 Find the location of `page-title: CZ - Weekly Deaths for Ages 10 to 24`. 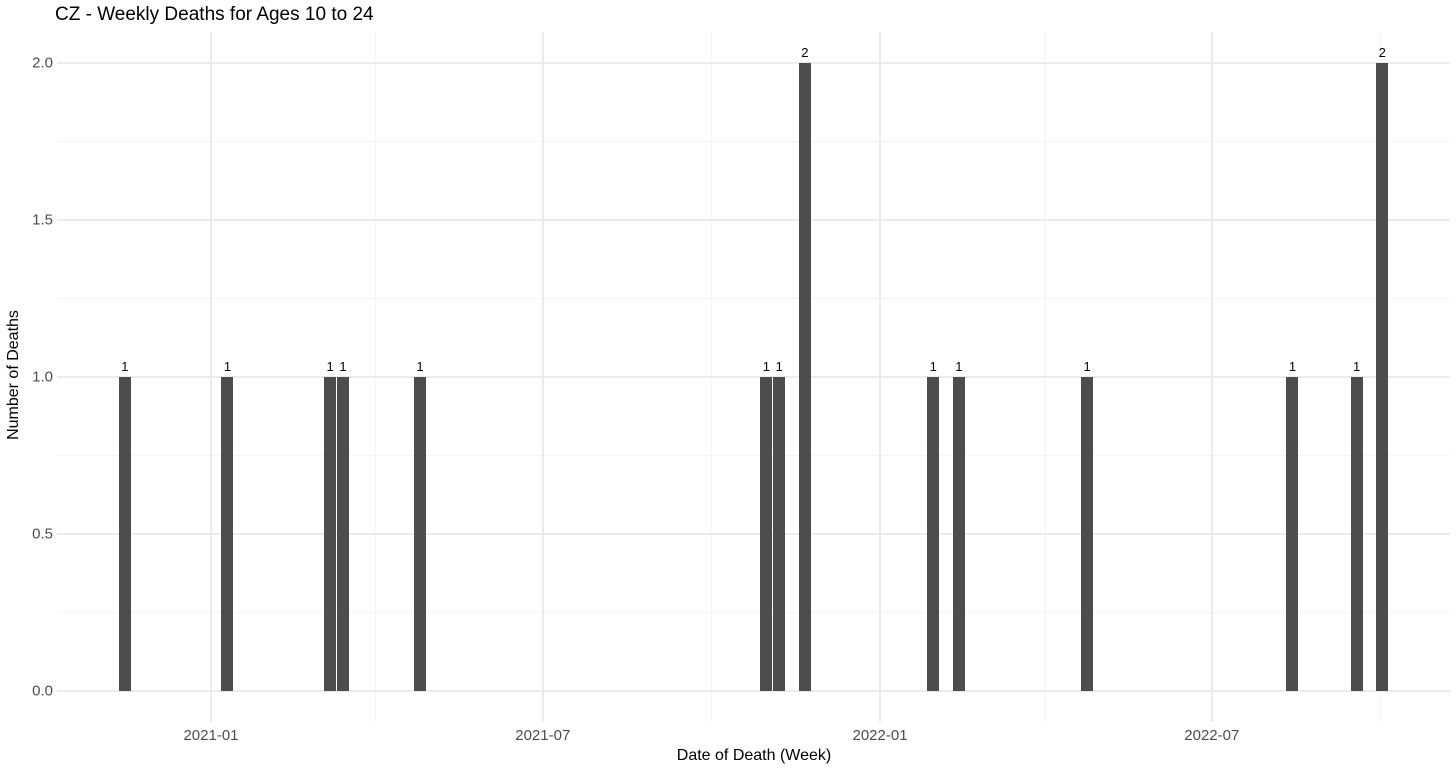

page-title: CZ - Weekly Deaths for Ages 10 to 24 is located at coordinates (214, 14).